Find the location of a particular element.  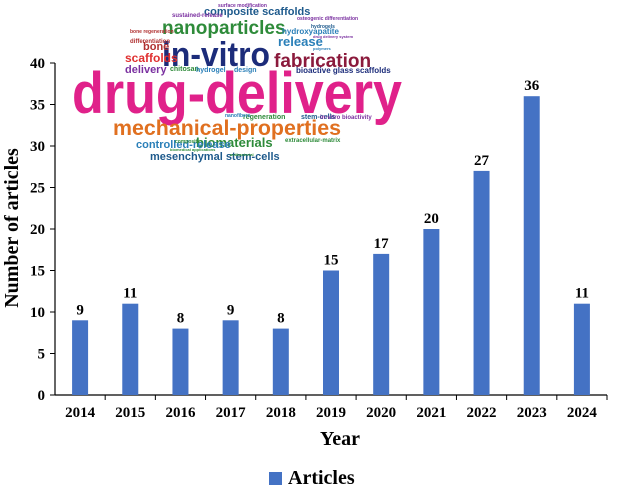

word-cloud-term: surface modification is located at coordinates (242, 6).